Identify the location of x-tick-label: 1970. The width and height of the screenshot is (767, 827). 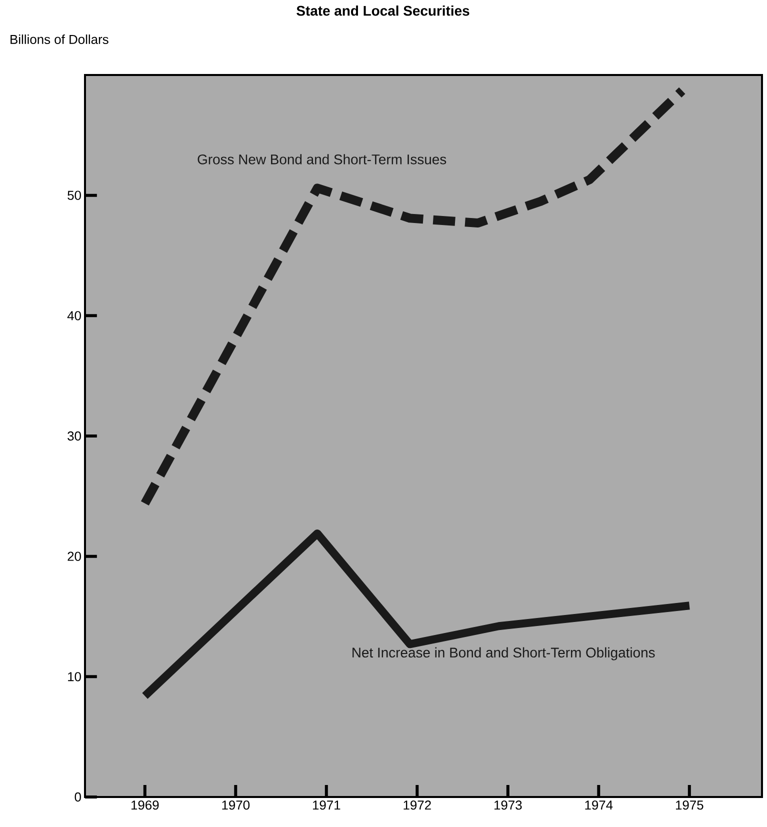
(236, 805).